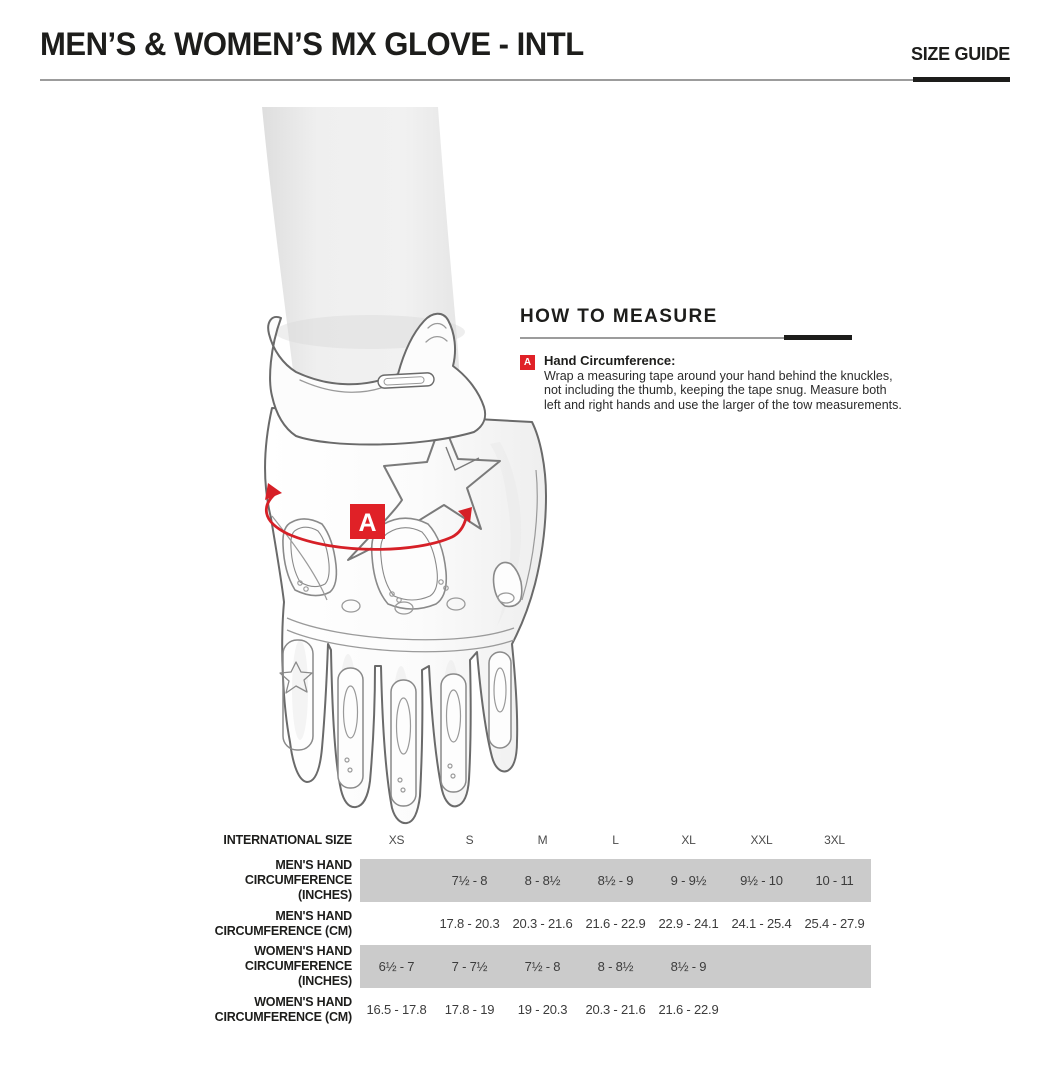 This screenshot has width=1057, height=1080. Describe the element at coordinates (402, 563) in the screenshot. I see `knuckle-pads` at that location.